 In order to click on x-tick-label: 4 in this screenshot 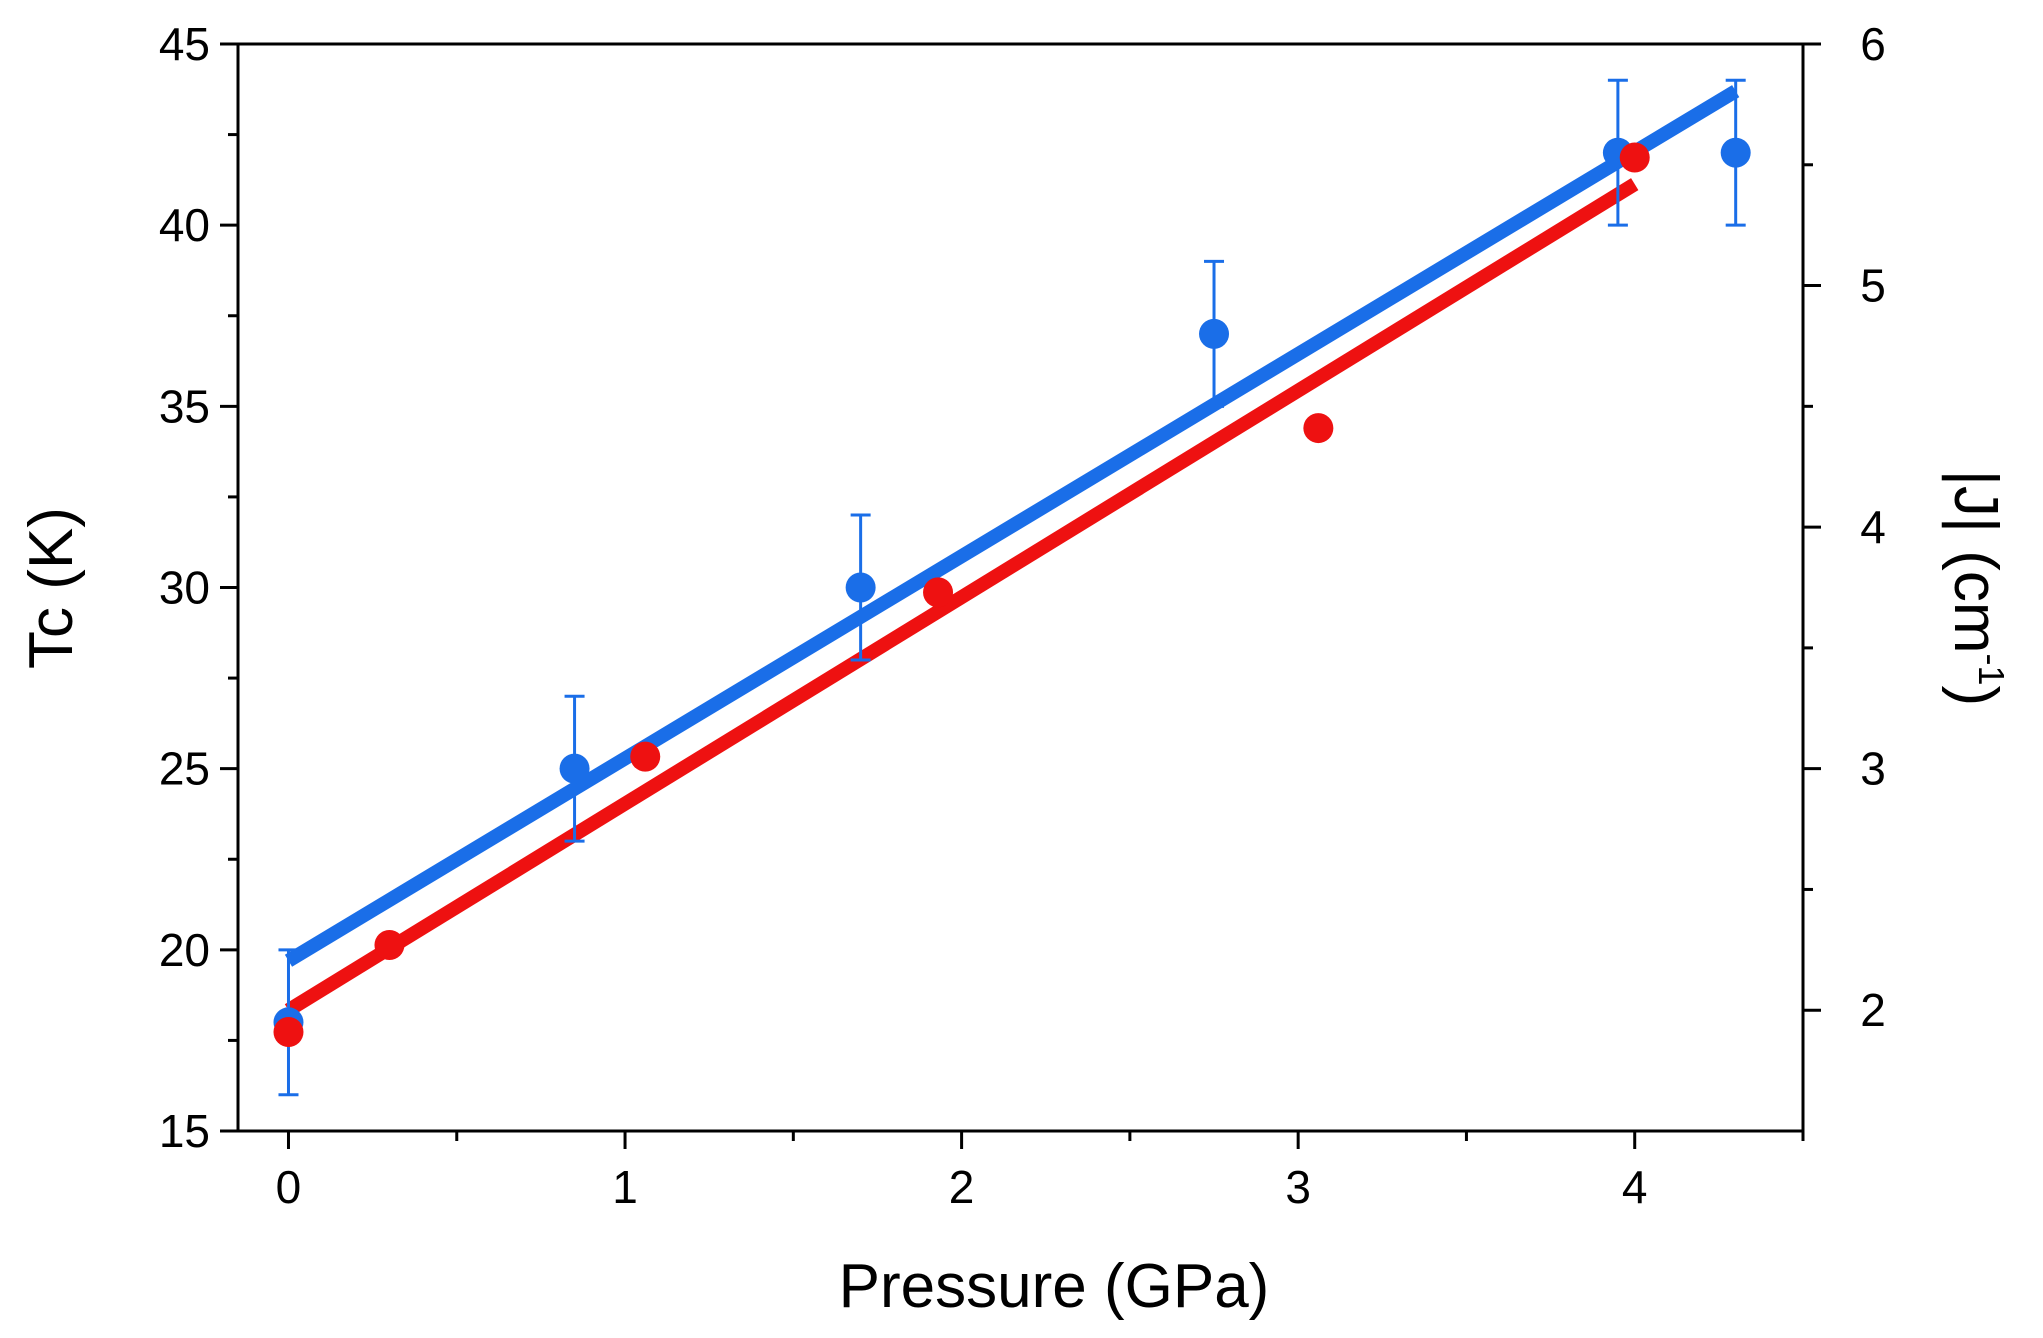, I will do `click(1635, 1187)`.